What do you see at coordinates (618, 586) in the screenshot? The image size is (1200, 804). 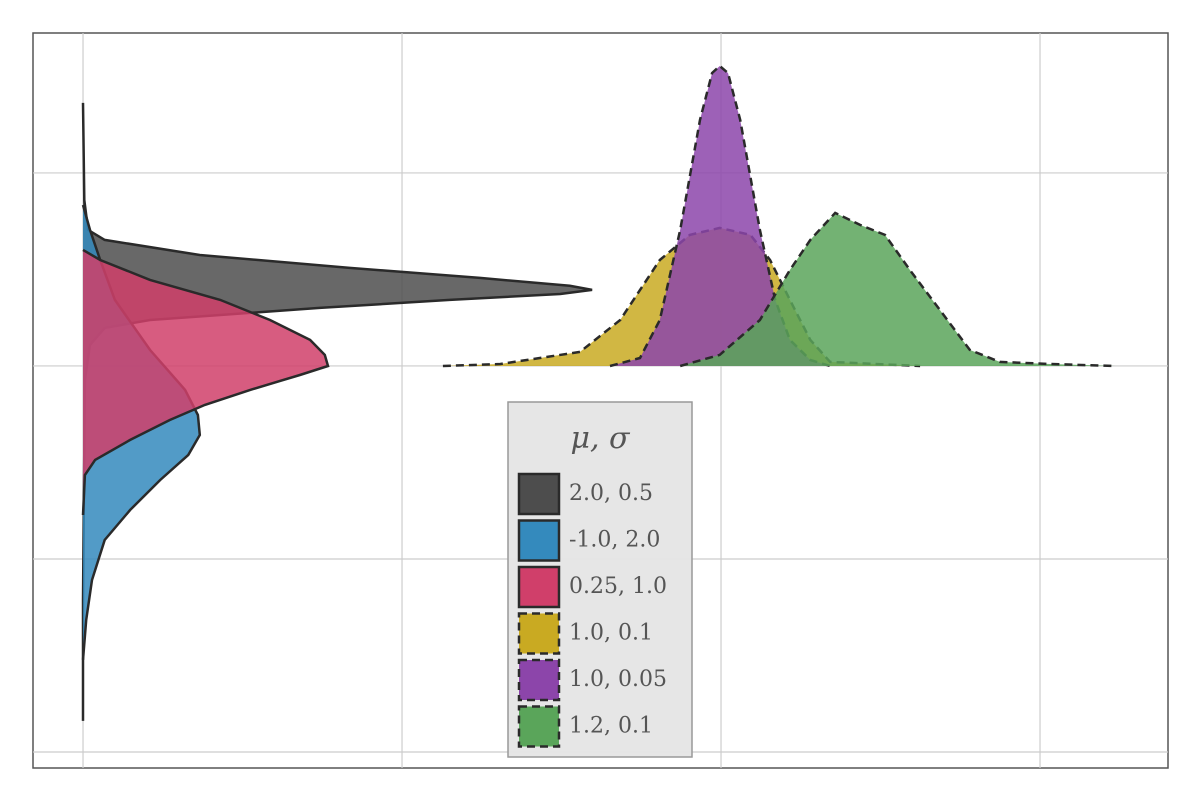 I see `legend-label: 0.25, 1.0` at bounding box center [618, 586].